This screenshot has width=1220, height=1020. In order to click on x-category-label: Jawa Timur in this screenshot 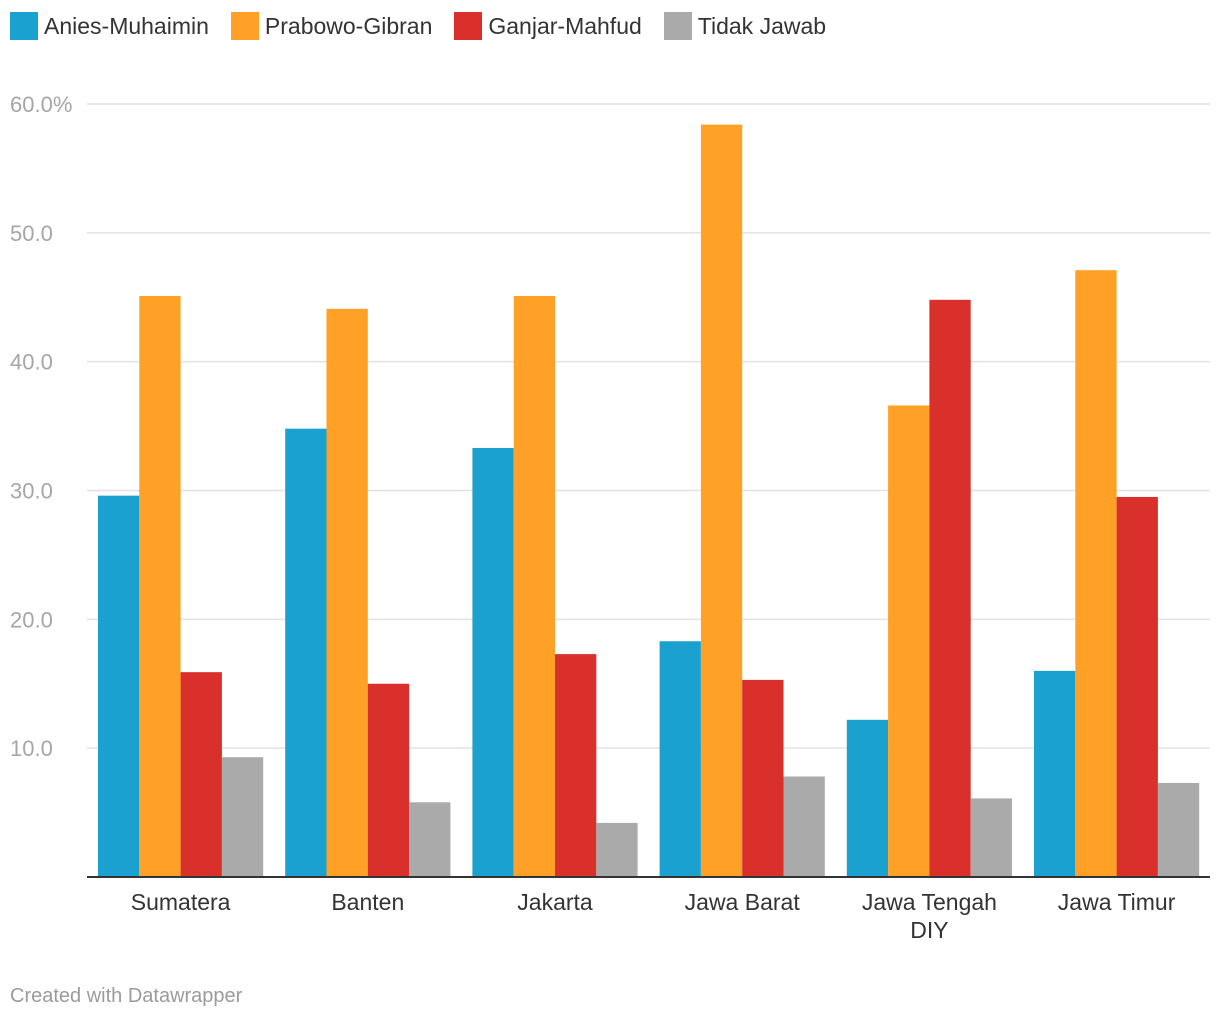, I will do `click(1117, 902)`.